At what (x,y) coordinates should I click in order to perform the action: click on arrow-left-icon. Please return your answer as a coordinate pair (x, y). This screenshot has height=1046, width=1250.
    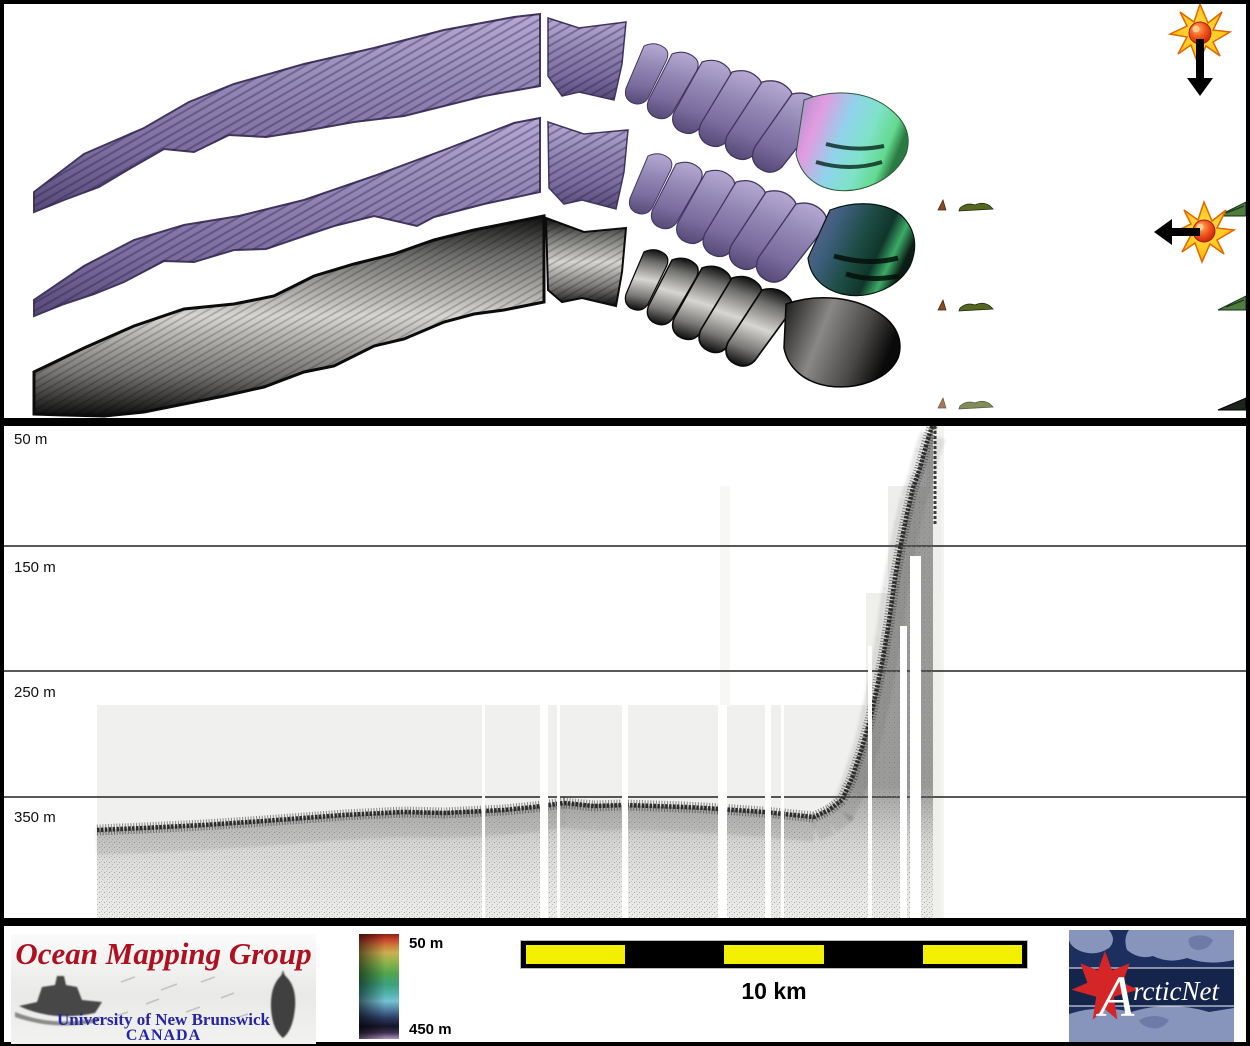
    Looking at the image, I should click on (1177, 232).